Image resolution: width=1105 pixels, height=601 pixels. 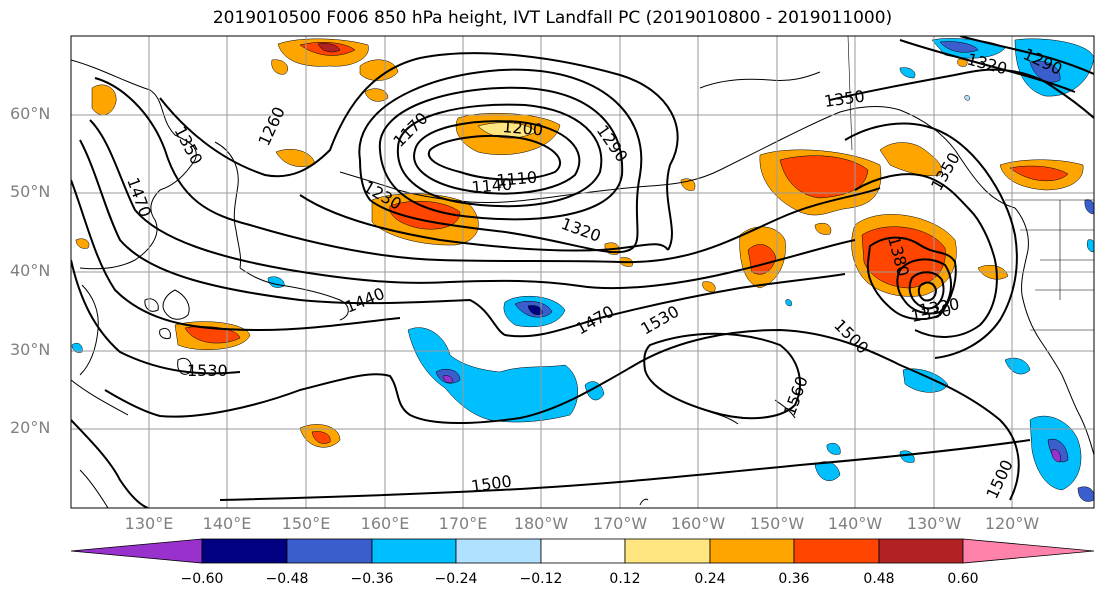 What do you see at coordinates (582, 551) in the screenshot?
I see `colorbar` at bounding box center [582, 551].